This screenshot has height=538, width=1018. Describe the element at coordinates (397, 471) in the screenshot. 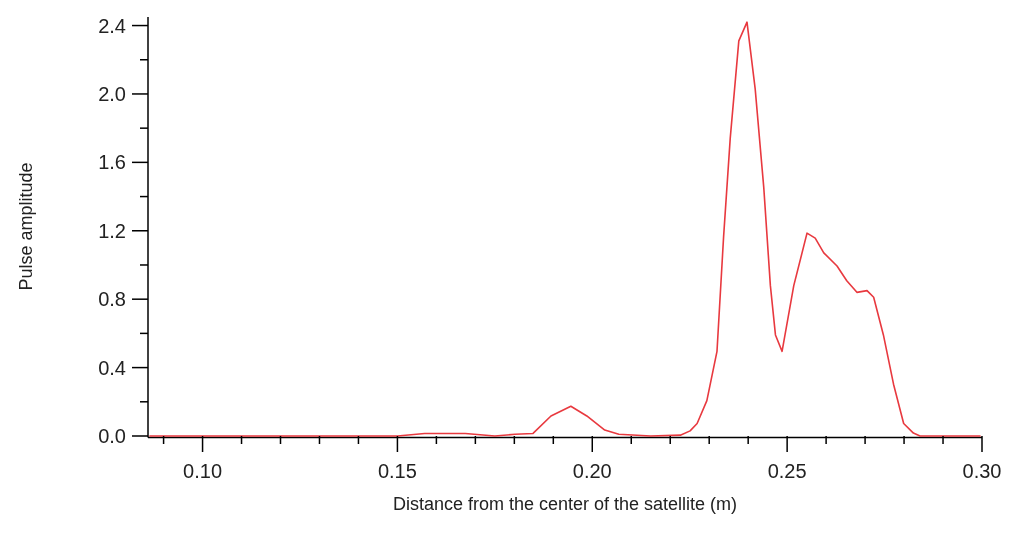

I see `x-tick-label: 0.15` at that location.